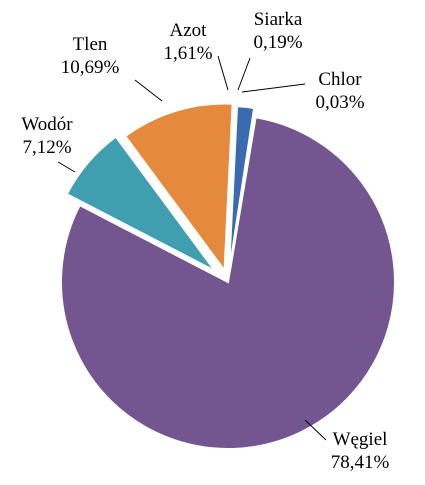  Describe the element at coordinates (46, 147) in the screenshot. I see `slice-value-label-1: 7,12%` at that location.